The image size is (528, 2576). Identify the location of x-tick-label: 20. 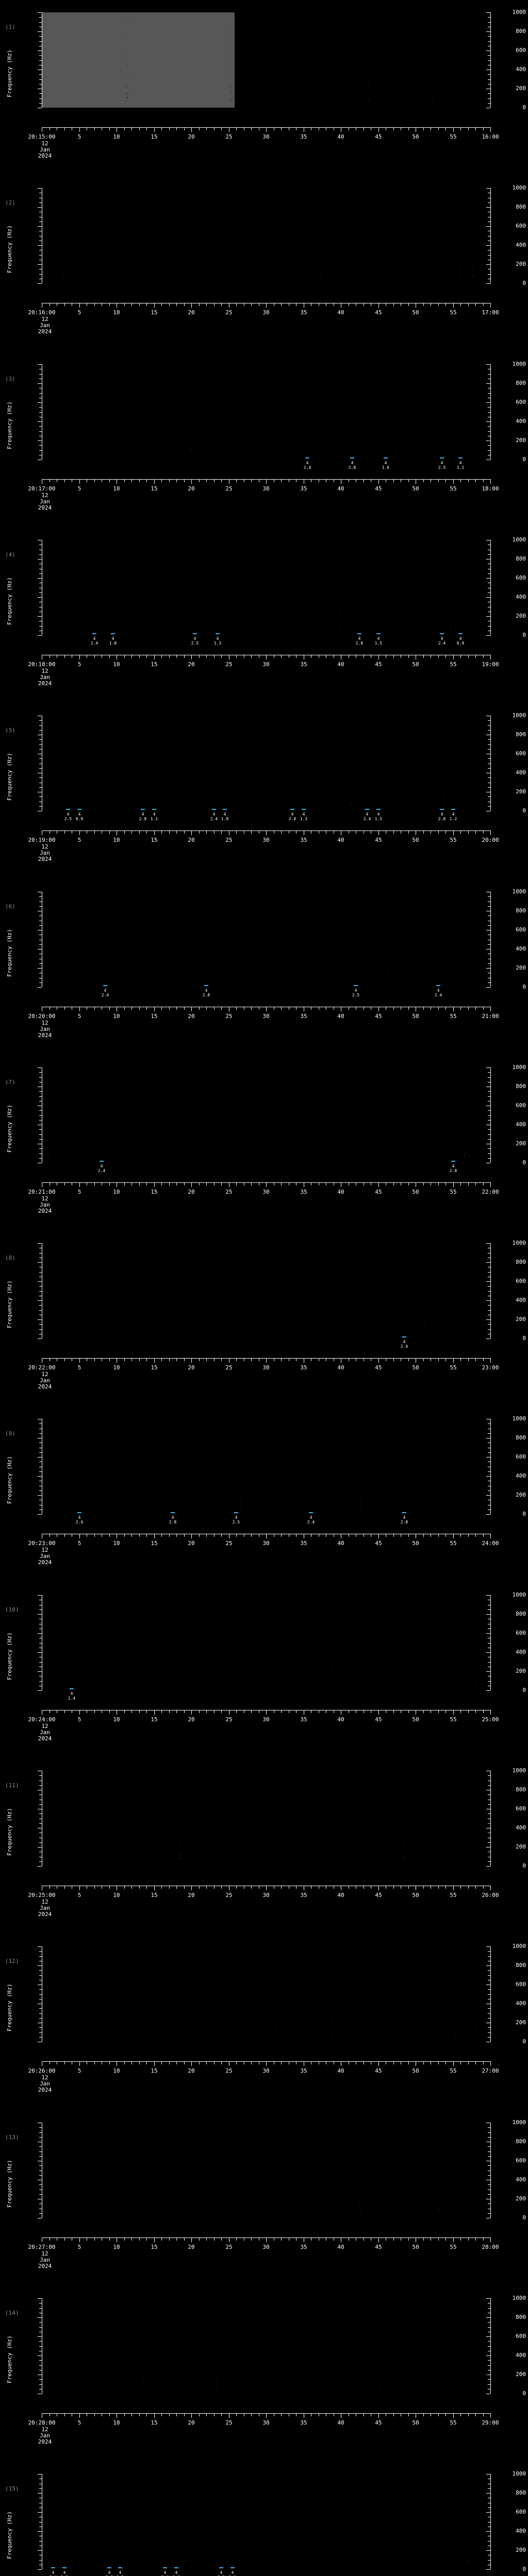
(191, 312).